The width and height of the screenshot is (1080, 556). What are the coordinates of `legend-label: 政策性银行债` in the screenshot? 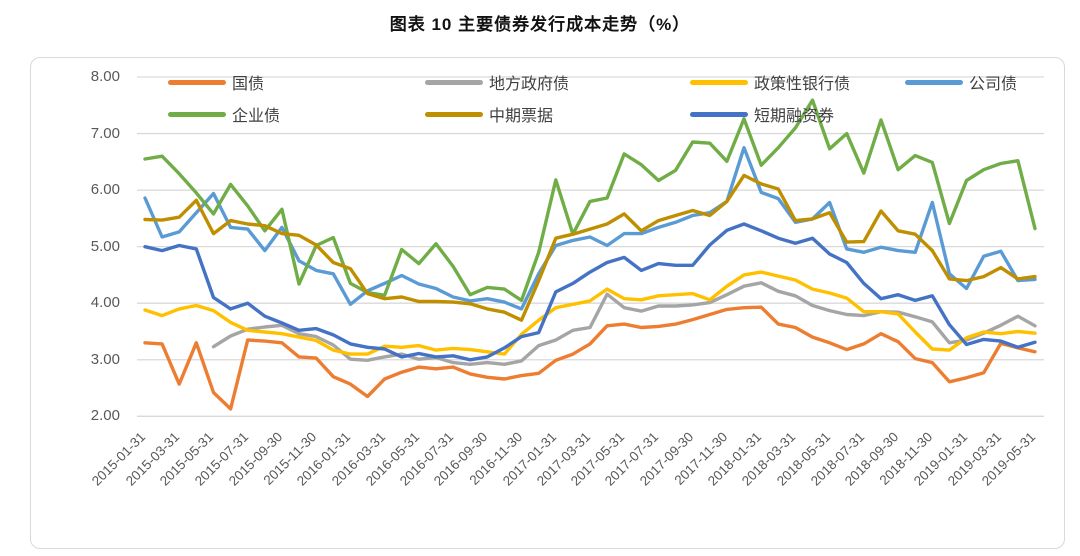 It's located at (802, 84).